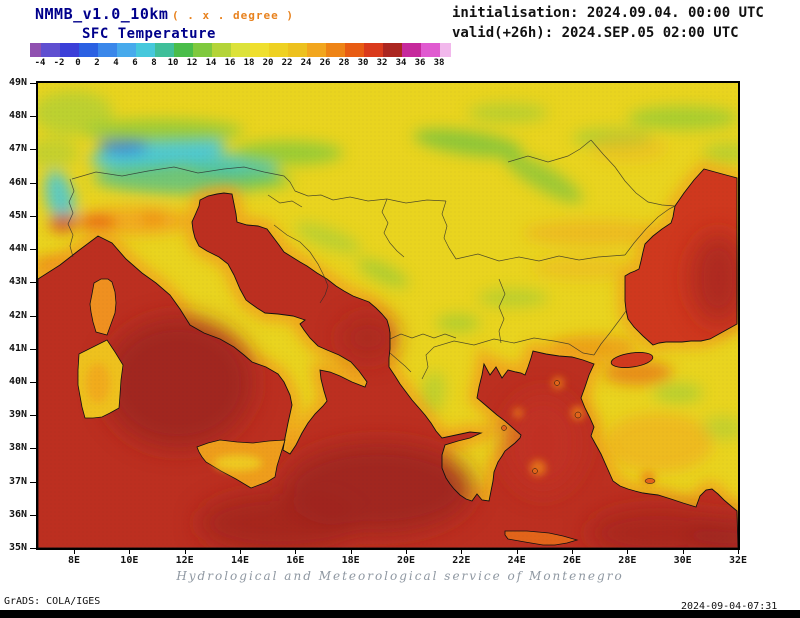  I want to click on lon-label: 26E, so click(572, 560).